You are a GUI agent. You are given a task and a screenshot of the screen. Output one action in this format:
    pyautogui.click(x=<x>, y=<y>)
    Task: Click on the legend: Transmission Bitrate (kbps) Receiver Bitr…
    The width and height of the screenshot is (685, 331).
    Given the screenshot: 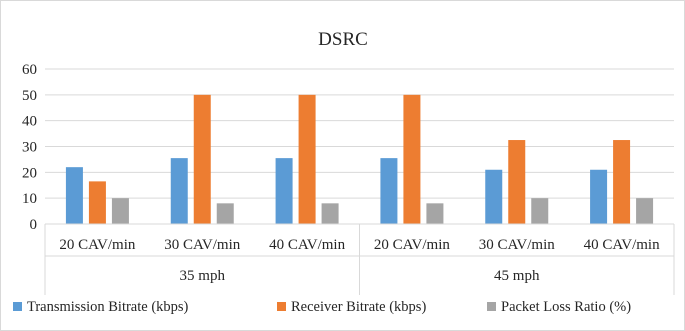 What is the action you would take?
    pyautogui.click(x=322, y=307)
    